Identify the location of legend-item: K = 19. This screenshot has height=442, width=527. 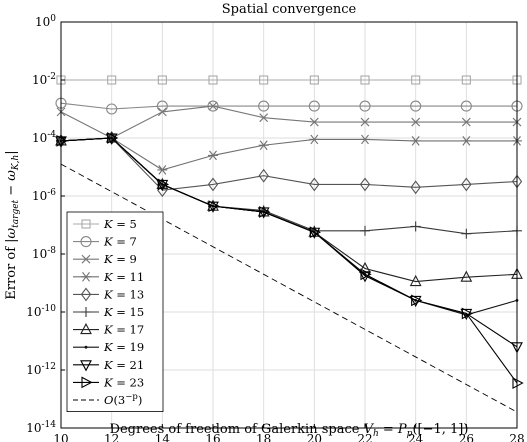
(108, 347).